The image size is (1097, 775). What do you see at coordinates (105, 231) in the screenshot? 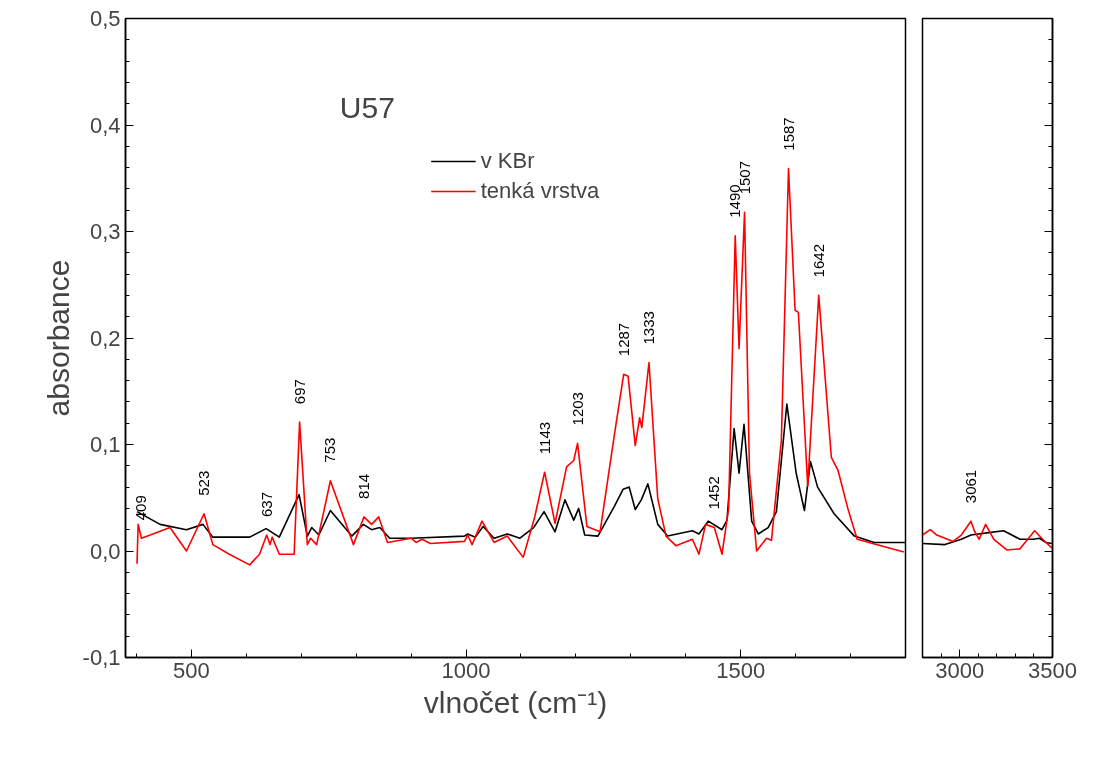
I see `y-tick-label: 0,3` at bounding box center [105, 231].